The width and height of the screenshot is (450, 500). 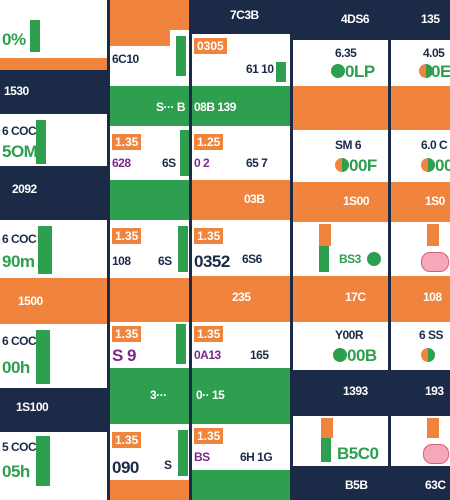 I want to click on row-header: 2092, so click(x=54, y=193).